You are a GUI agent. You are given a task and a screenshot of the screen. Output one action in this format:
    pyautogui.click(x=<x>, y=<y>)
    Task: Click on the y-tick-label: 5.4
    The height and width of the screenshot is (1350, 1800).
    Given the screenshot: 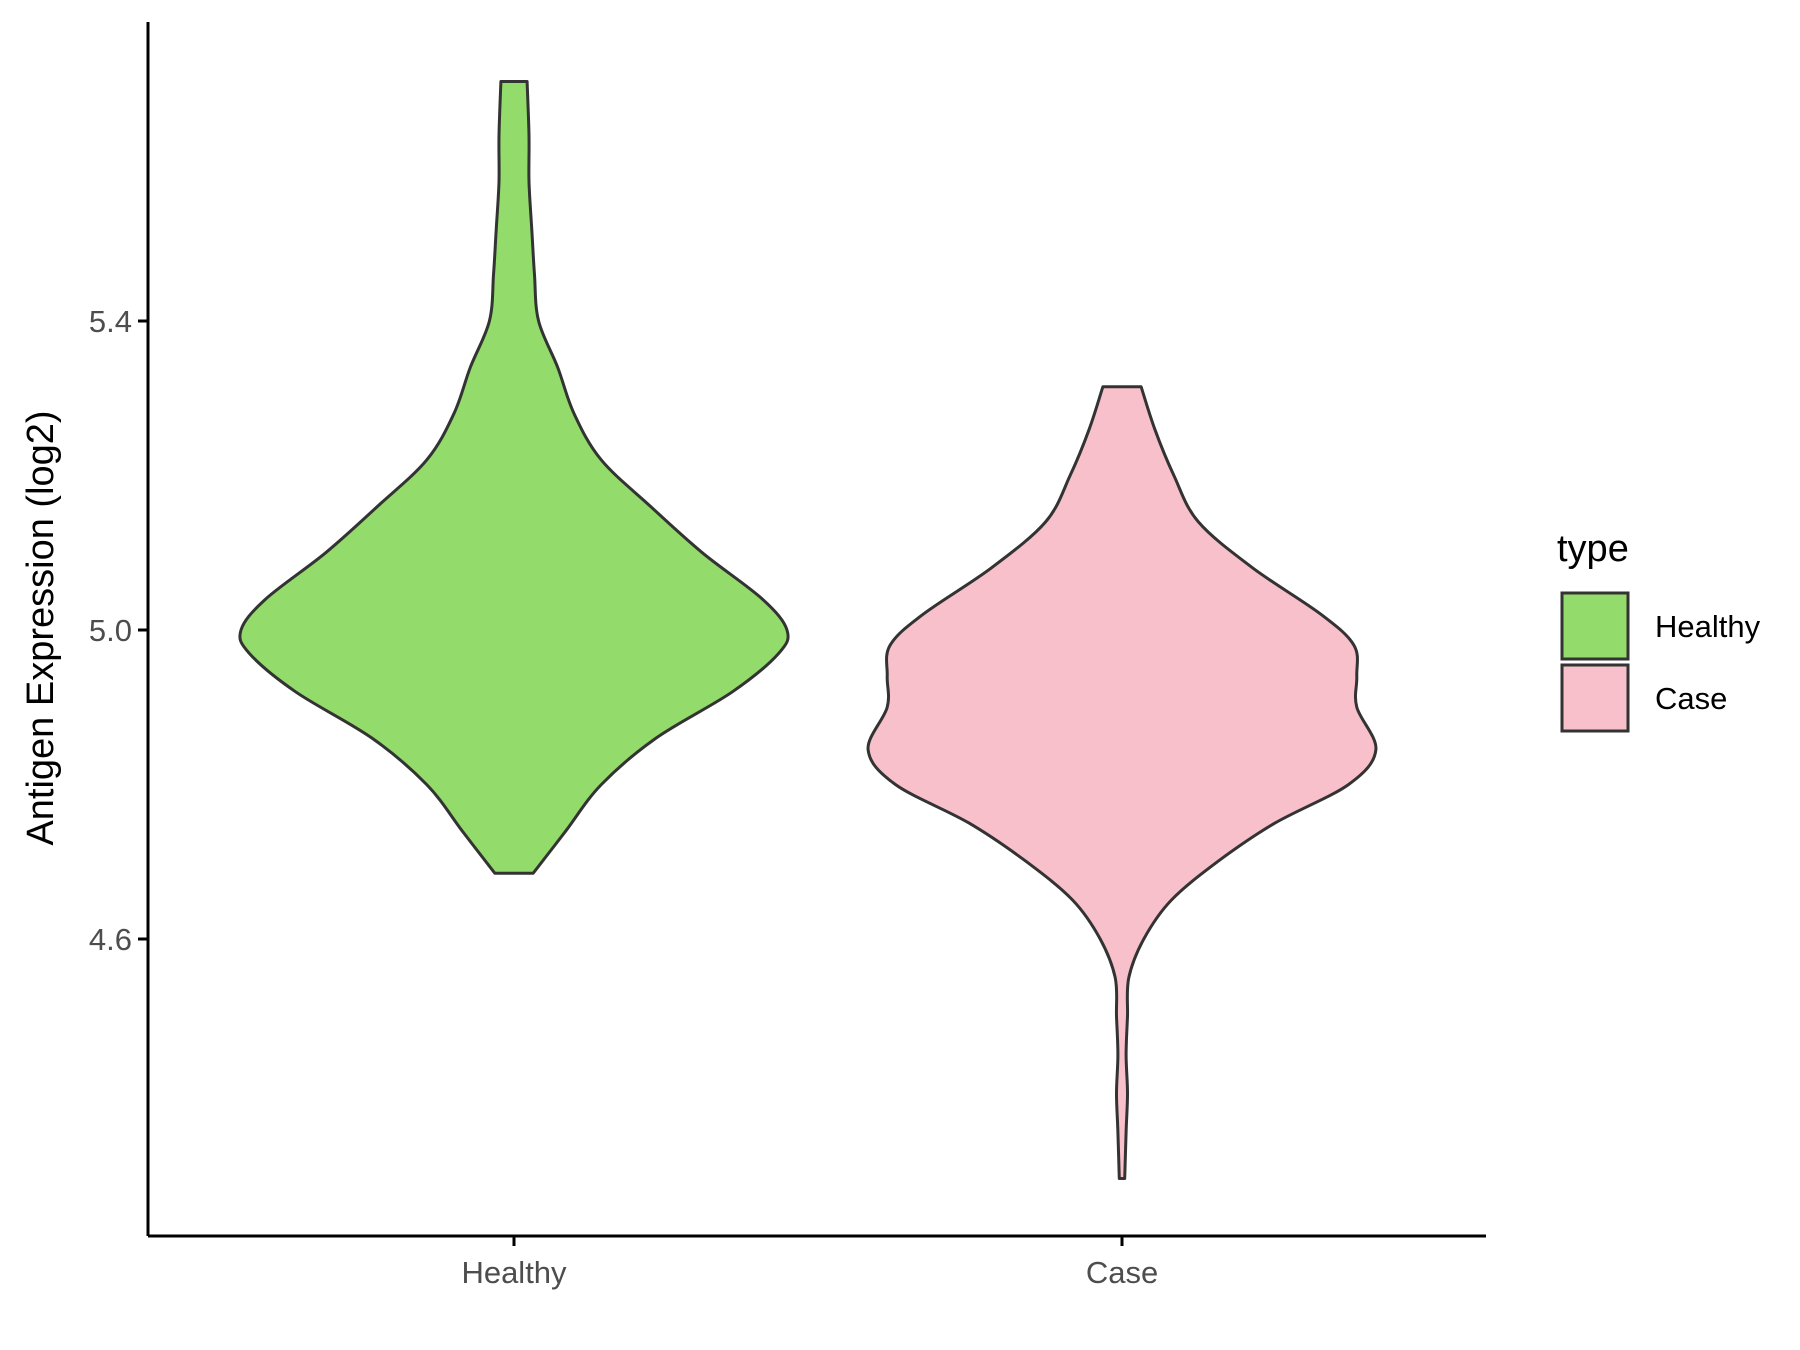 What is the action you would take?
    pyautogui.click(x=110, y=321)
    